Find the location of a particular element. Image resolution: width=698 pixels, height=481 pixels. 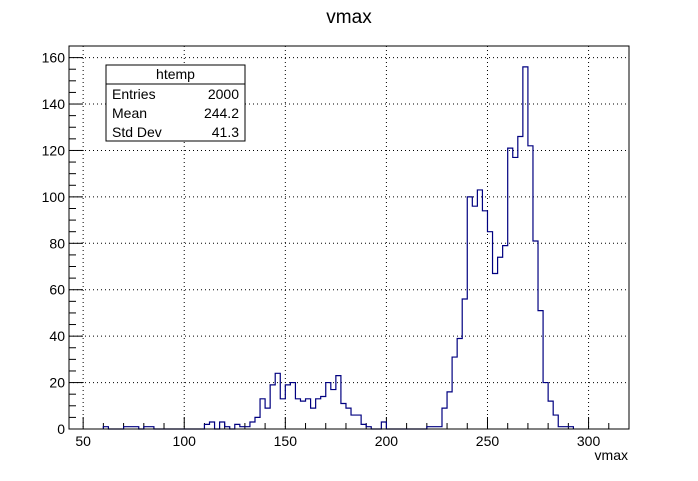

x-tick-label: 100 is located at coordinates (185, 441).